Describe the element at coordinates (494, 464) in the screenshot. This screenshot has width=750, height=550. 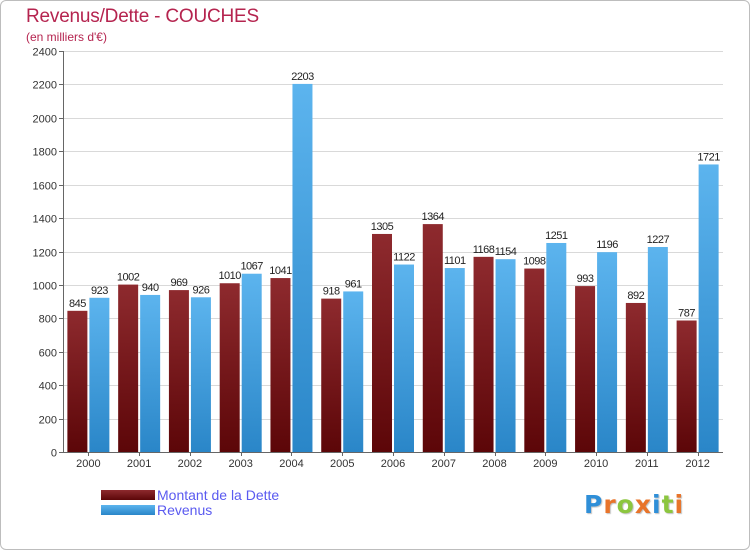
I see `x-tick-label: 2008` at that location.